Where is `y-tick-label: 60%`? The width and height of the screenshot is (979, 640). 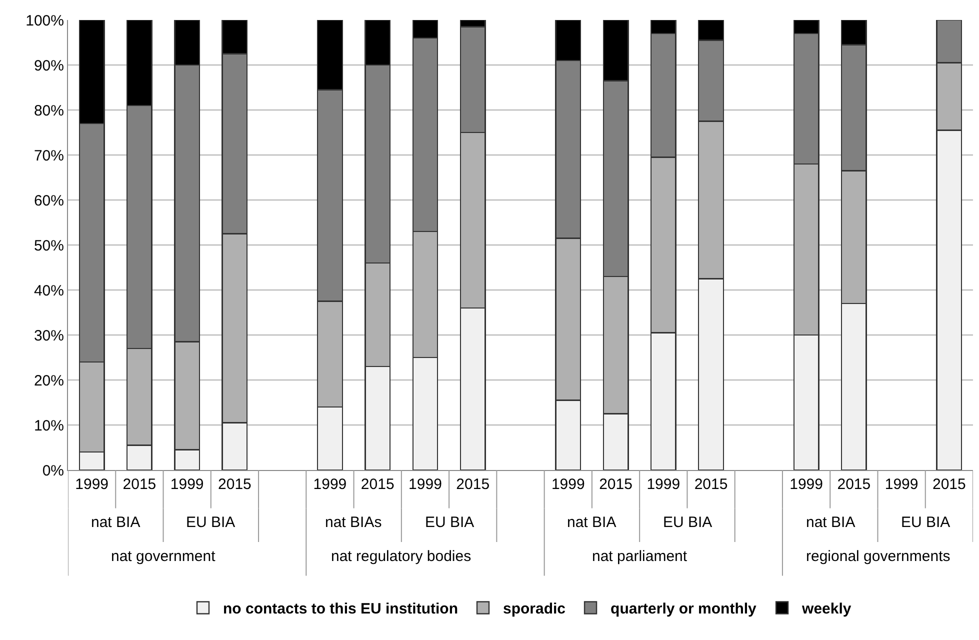
y-tick-label: 60% is located at coordinates (49, 201).